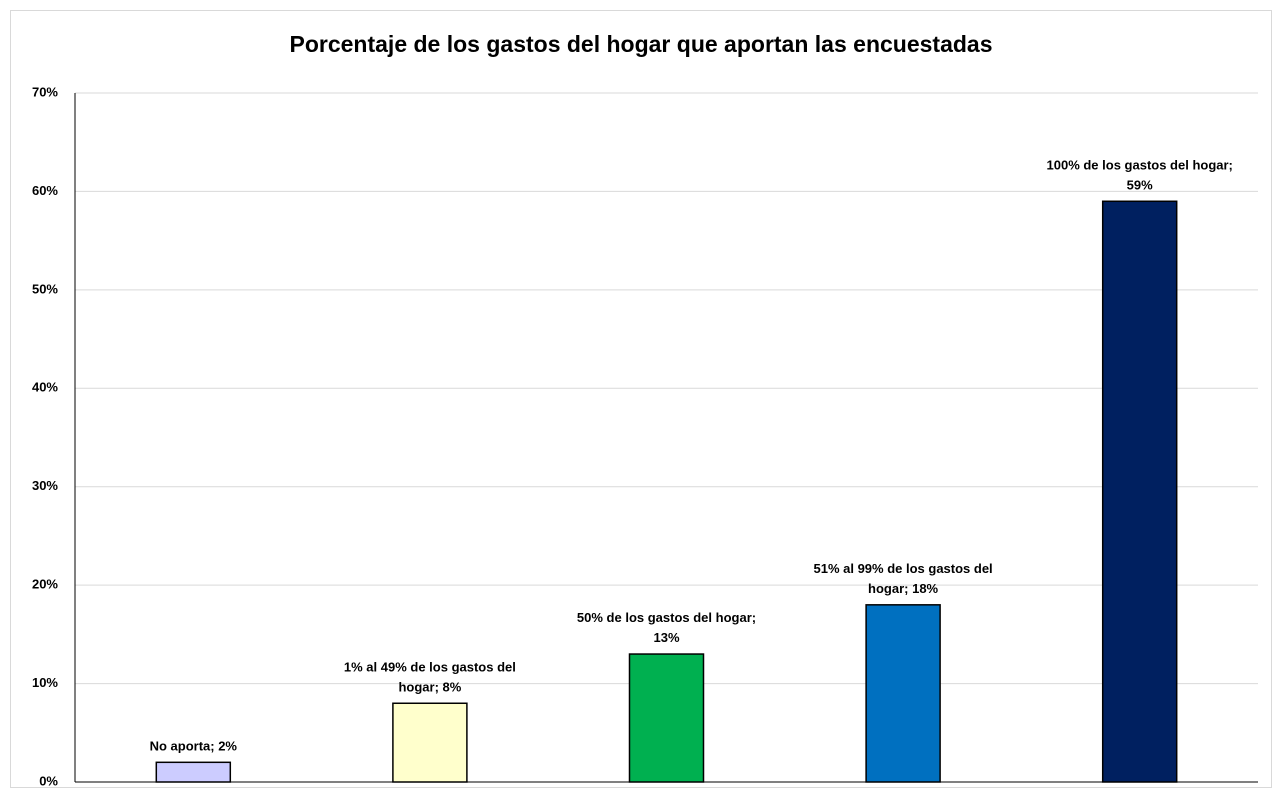 This screenshot has width=1282, height=798. Describe the element at coordinates (1140, 174) in the screenshot. I see `data-label: 100% de los gastos del hogar; 59%` at that location.